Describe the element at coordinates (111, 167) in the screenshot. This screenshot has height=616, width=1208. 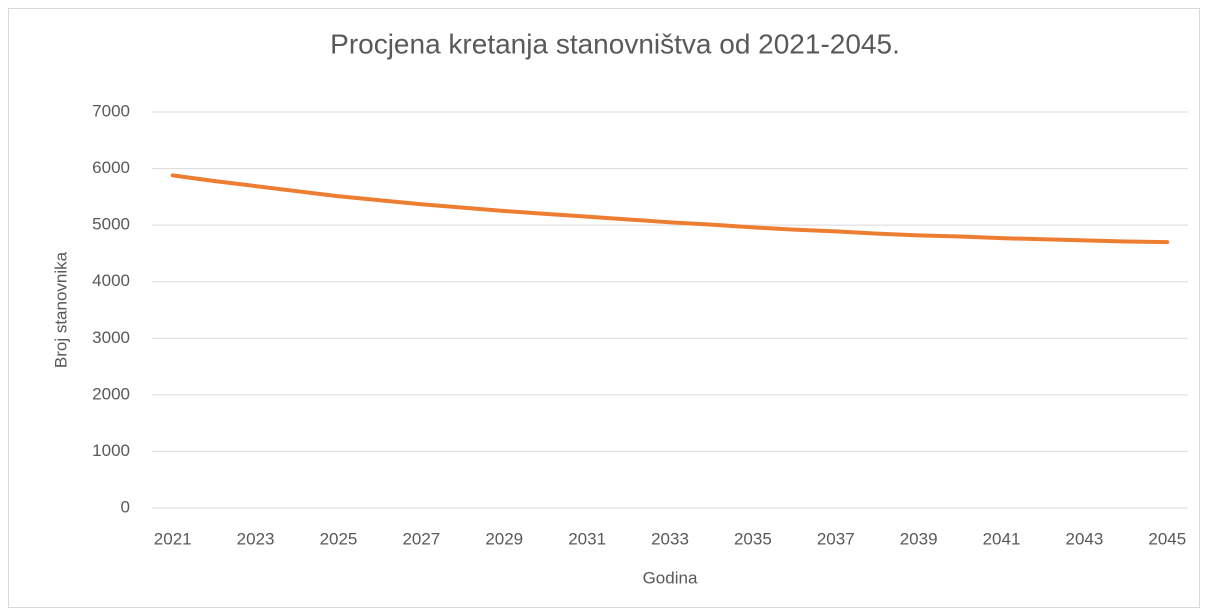
I see `y-tick-label: 6000` at that location.